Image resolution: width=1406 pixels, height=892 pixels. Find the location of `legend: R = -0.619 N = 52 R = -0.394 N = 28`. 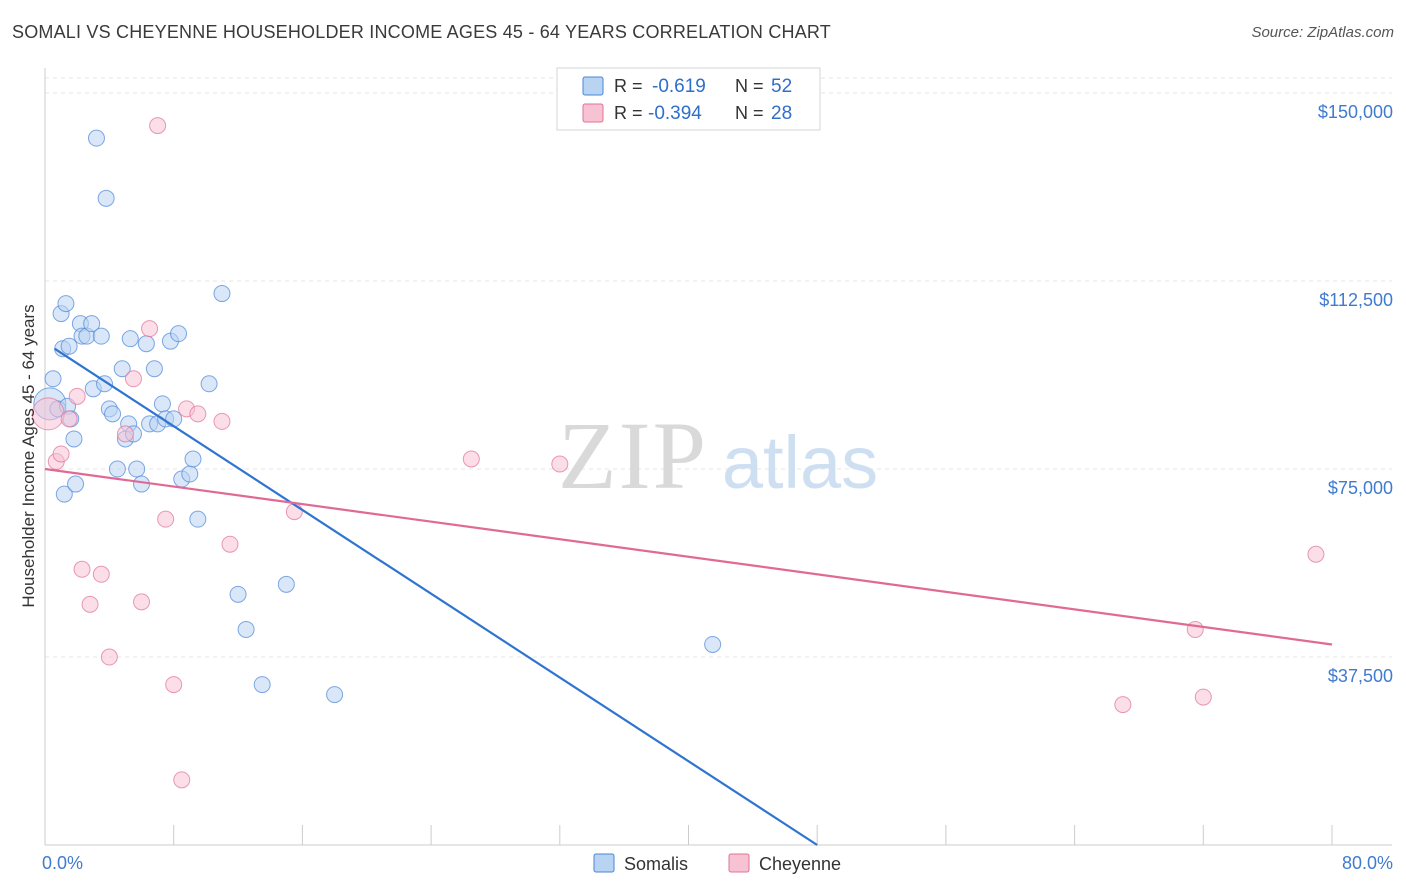

legend: R = -0.619 N = 52 R = -0.394 N = 28 is located at coordinates (688, 99).